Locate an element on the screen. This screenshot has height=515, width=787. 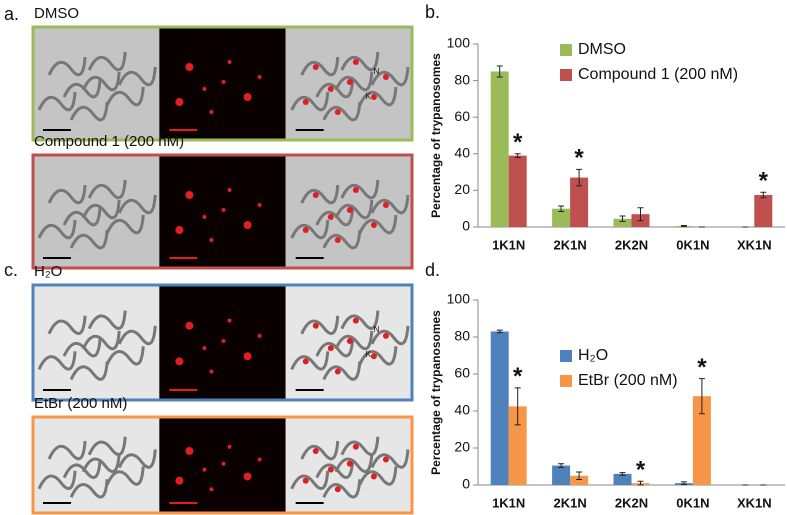
y-tick-label: 60 is located at coordinates (462, 373).